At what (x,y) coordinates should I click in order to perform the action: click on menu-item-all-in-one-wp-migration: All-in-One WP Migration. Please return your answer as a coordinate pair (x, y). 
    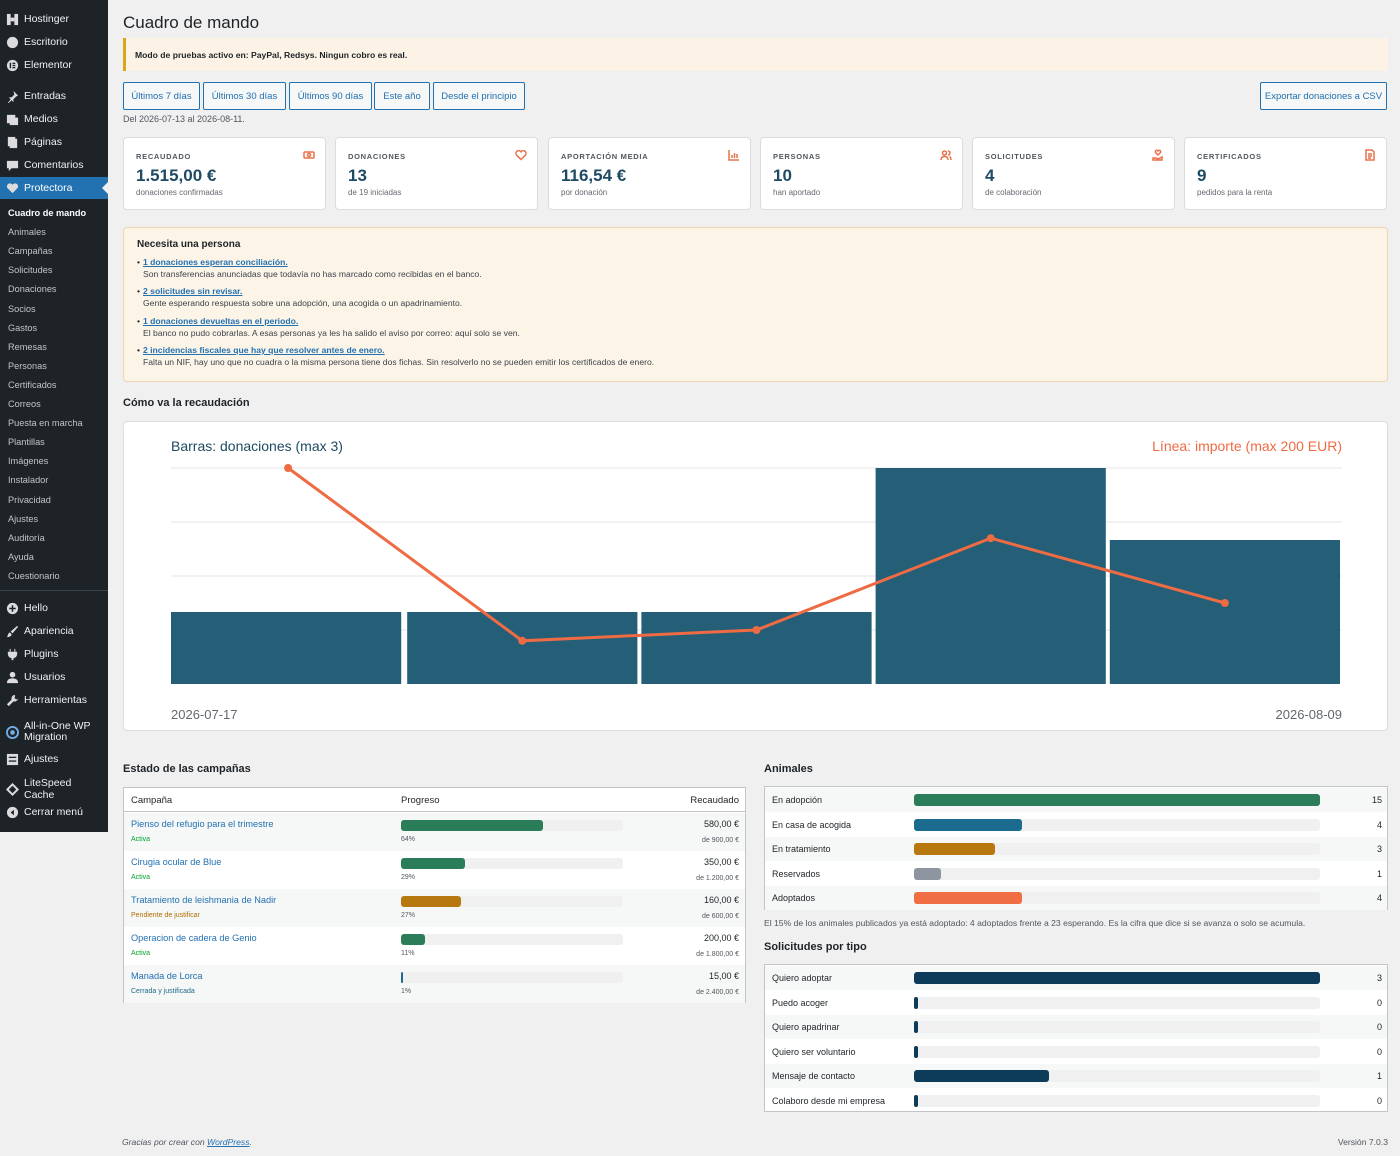
    Looking at the image, I should click on (54, 732).